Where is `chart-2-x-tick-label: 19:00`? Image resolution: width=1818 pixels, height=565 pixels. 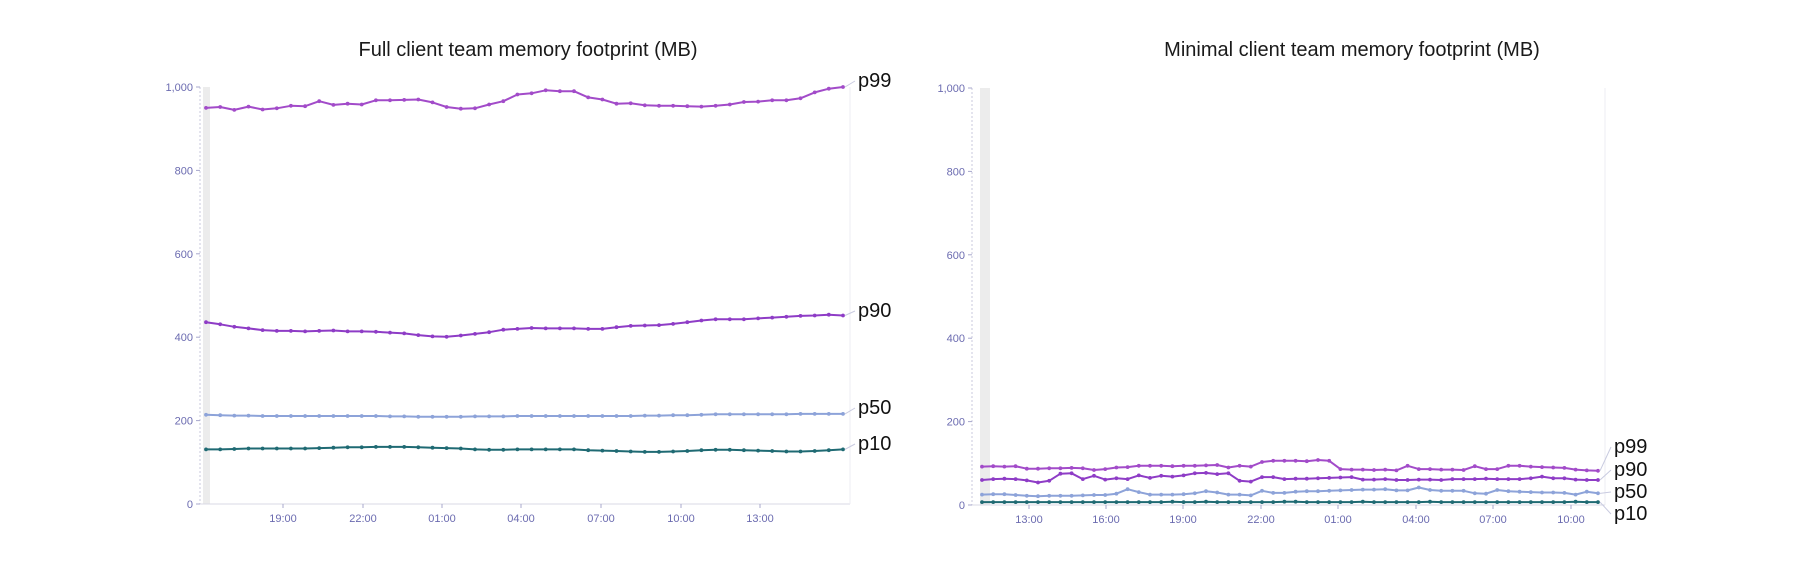
chart-2-x-tick-label: 19:00 is located at coordinates (1183, 520).